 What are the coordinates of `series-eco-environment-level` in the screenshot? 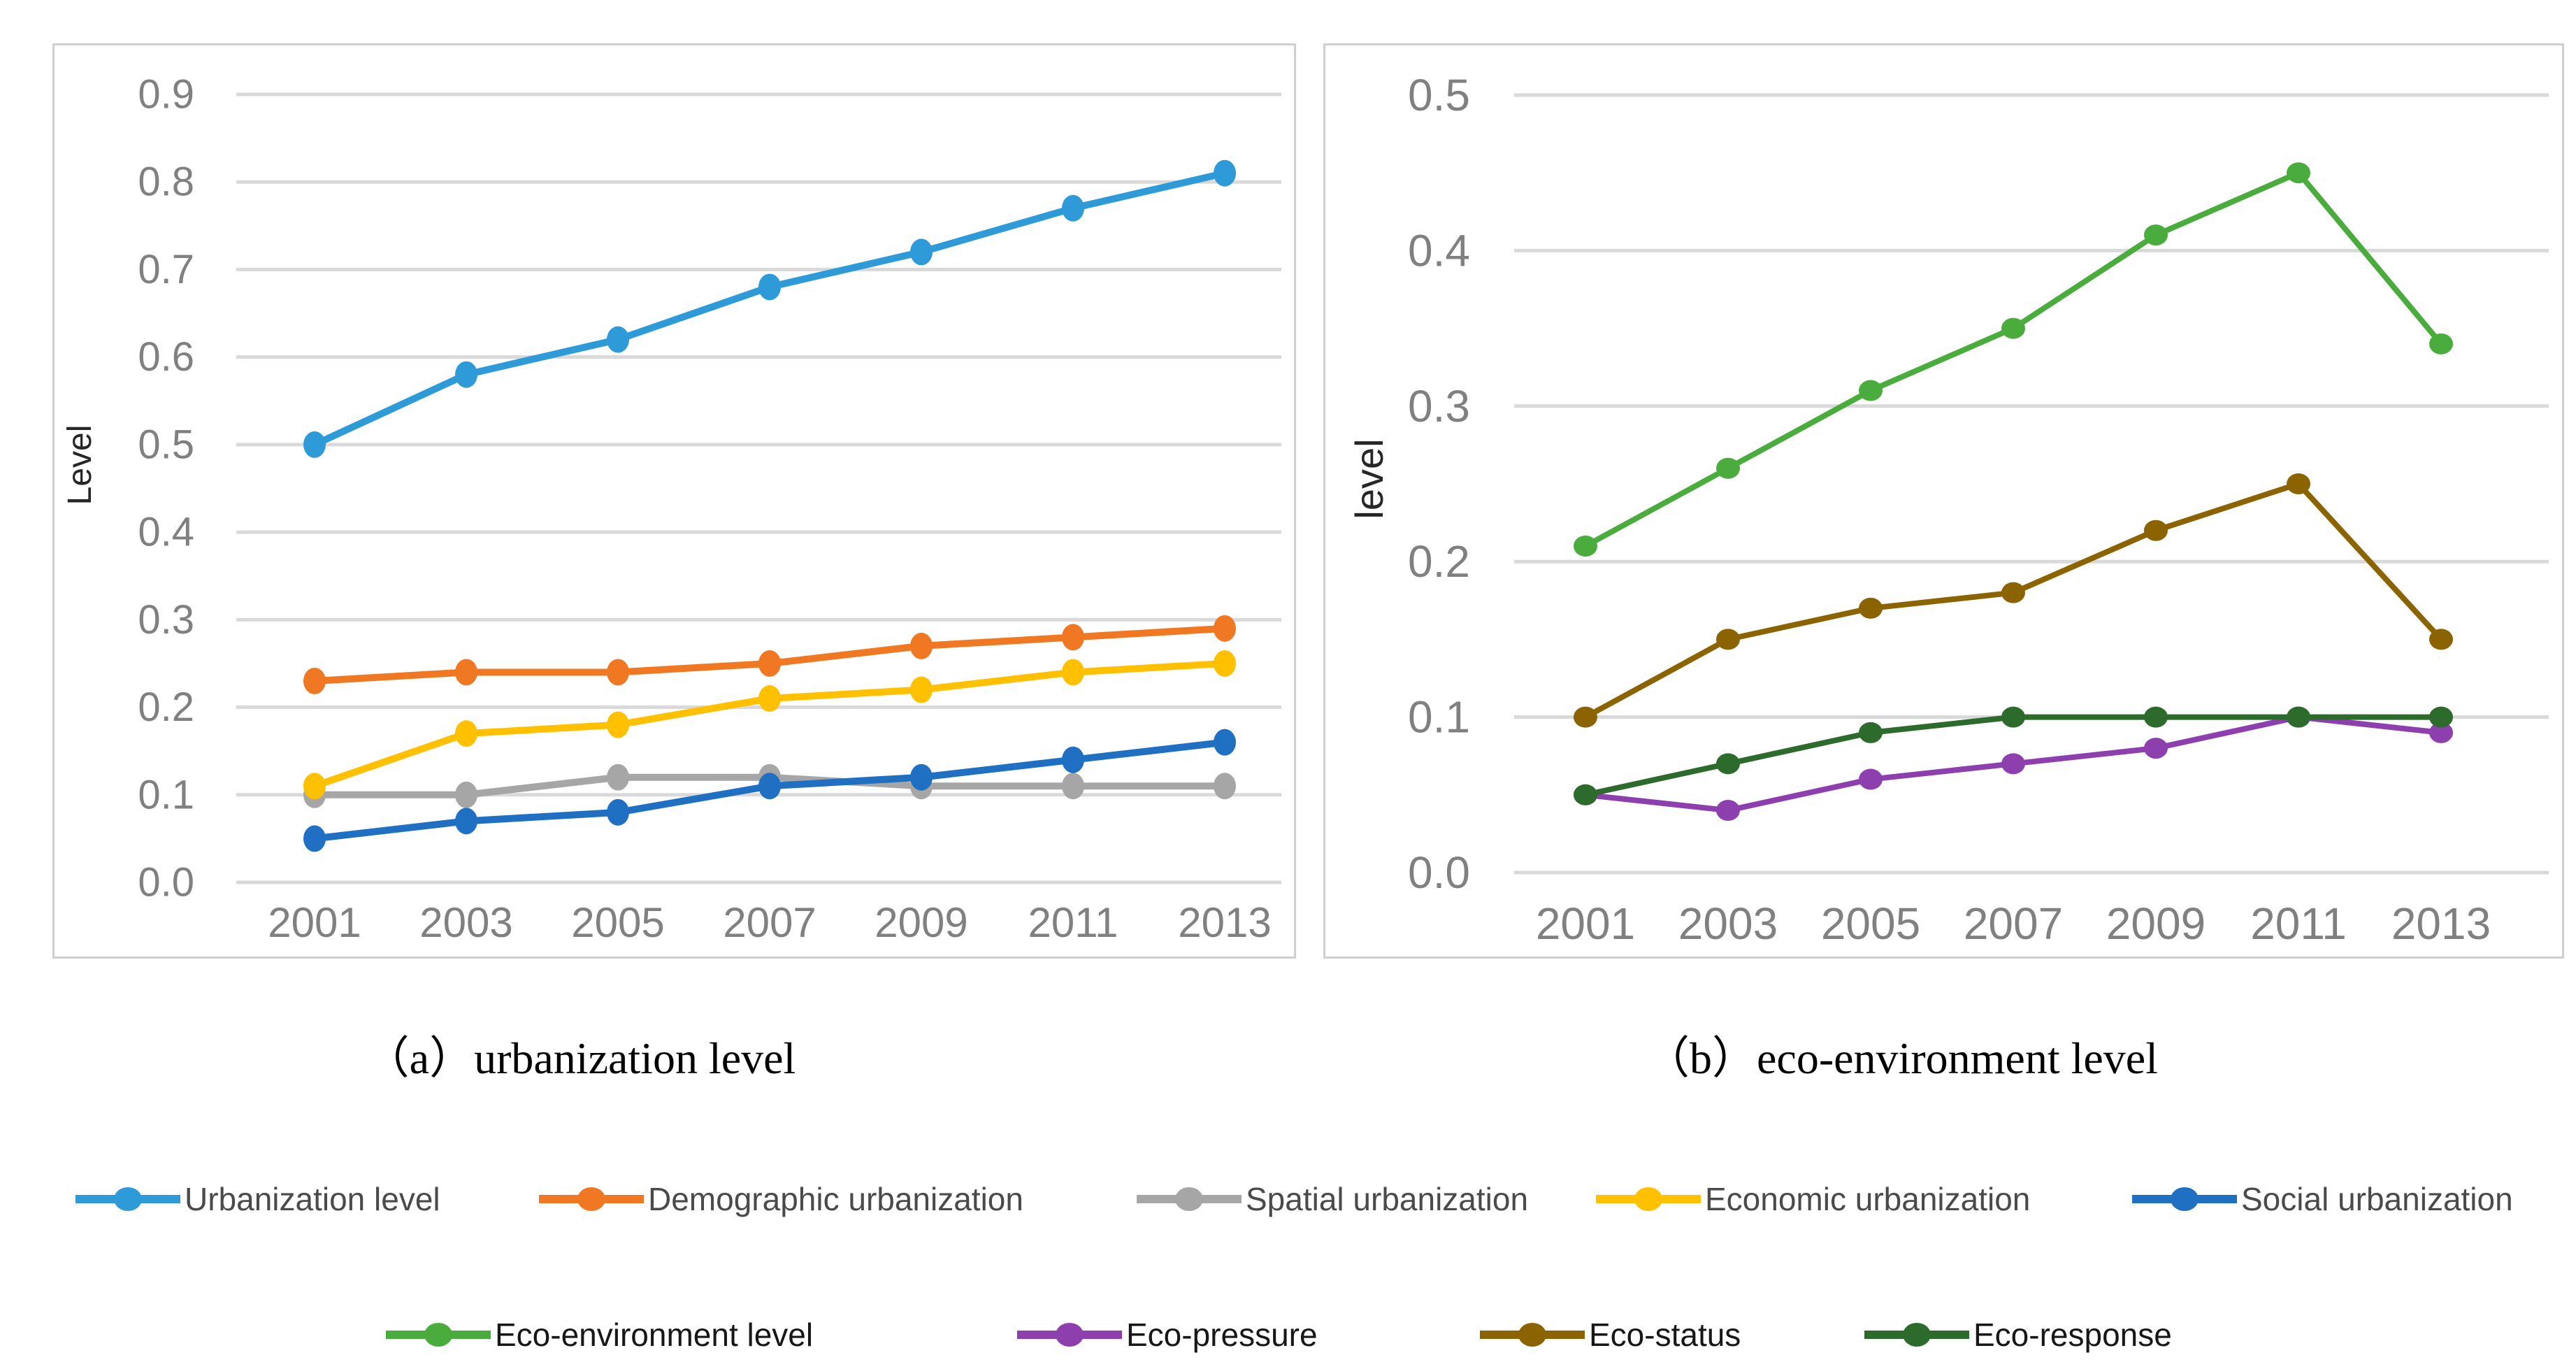 It's located at (2013, 359).